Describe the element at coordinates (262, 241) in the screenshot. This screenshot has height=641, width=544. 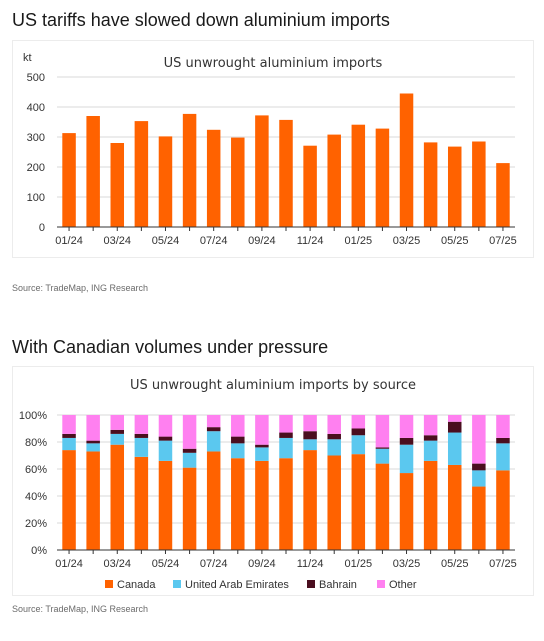
I see `x-tick-label: 09/24` at that location.